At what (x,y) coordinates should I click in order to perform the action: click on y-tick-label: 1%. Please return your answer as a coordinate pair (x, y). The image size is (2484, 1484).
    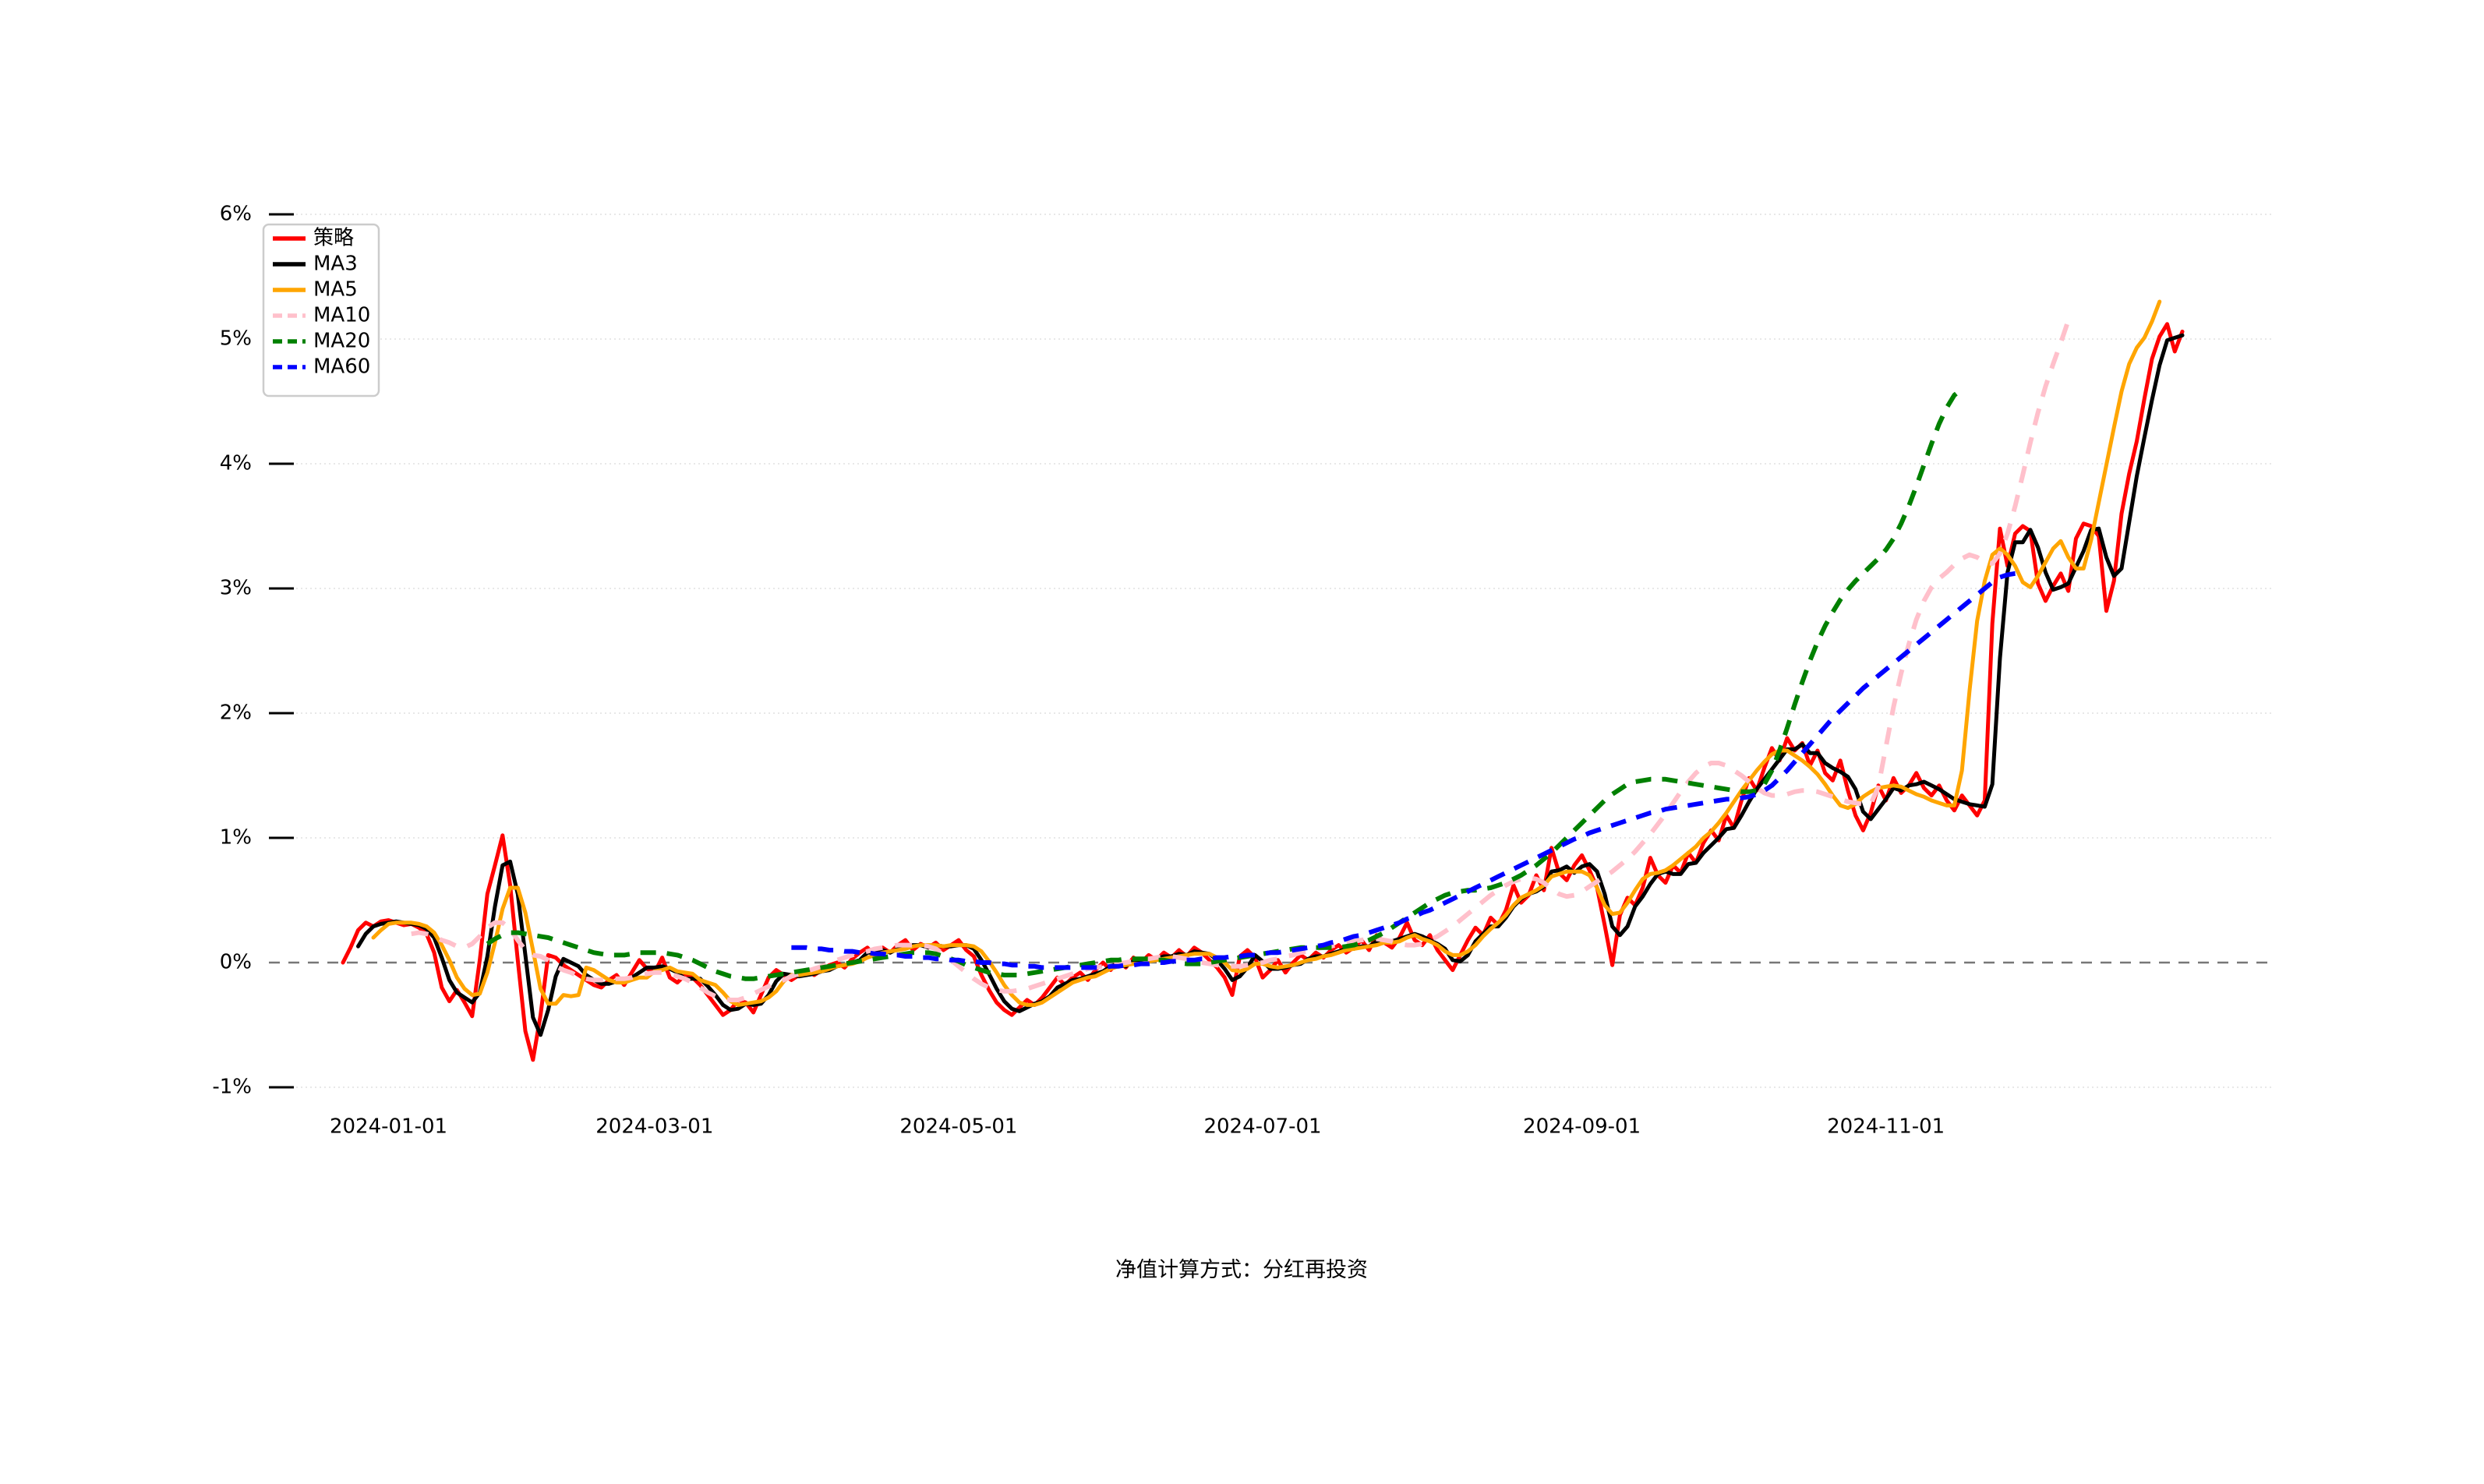
    Looking at the image, I should click on (236, 838).